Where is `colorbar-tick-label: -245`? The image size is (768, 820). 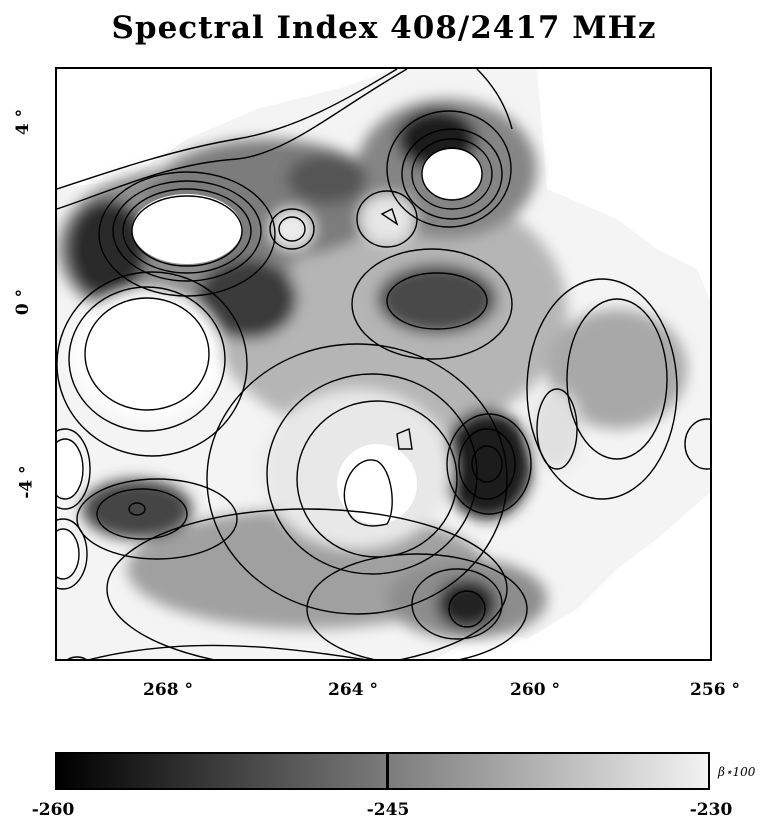
colorbar-tick-label: -245 is located at coordinates (388, 810).